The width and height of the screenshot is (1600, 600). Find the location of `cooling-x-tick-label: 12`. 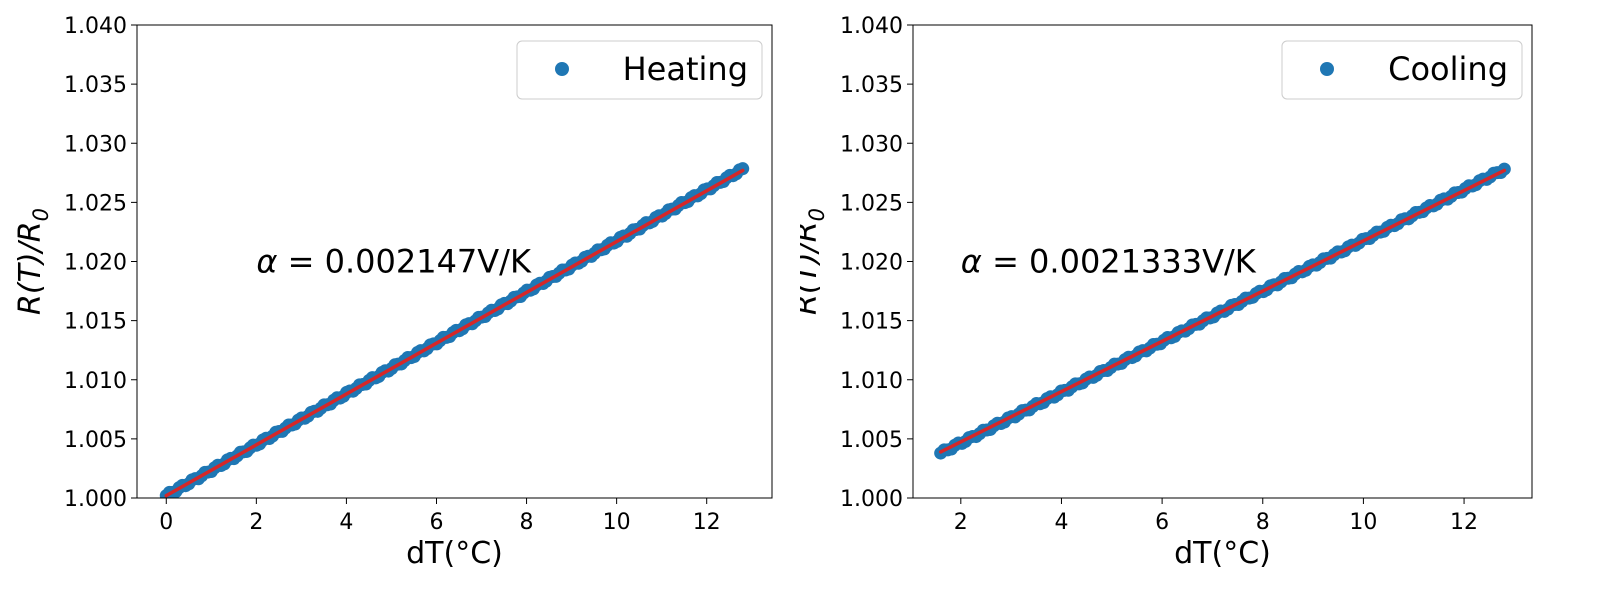

cooling-x-tick-label: 12 is located at coordinates (1464, 522).